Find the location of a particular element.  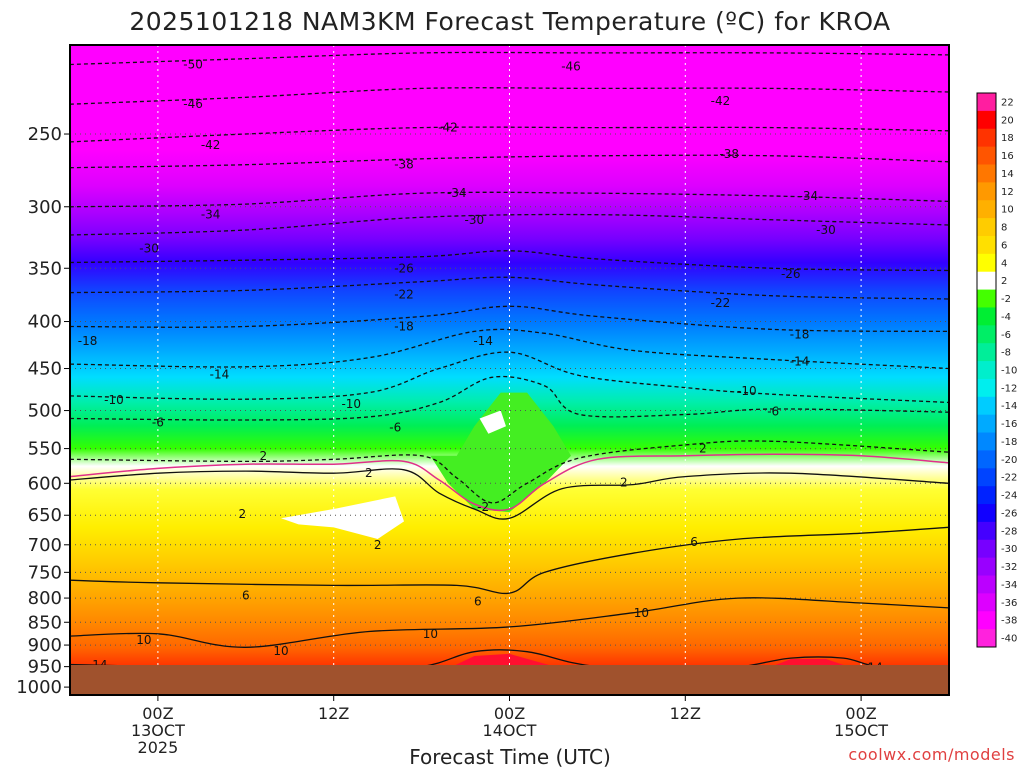

isotherm-label: -18 is located at coordinates (88, 341).